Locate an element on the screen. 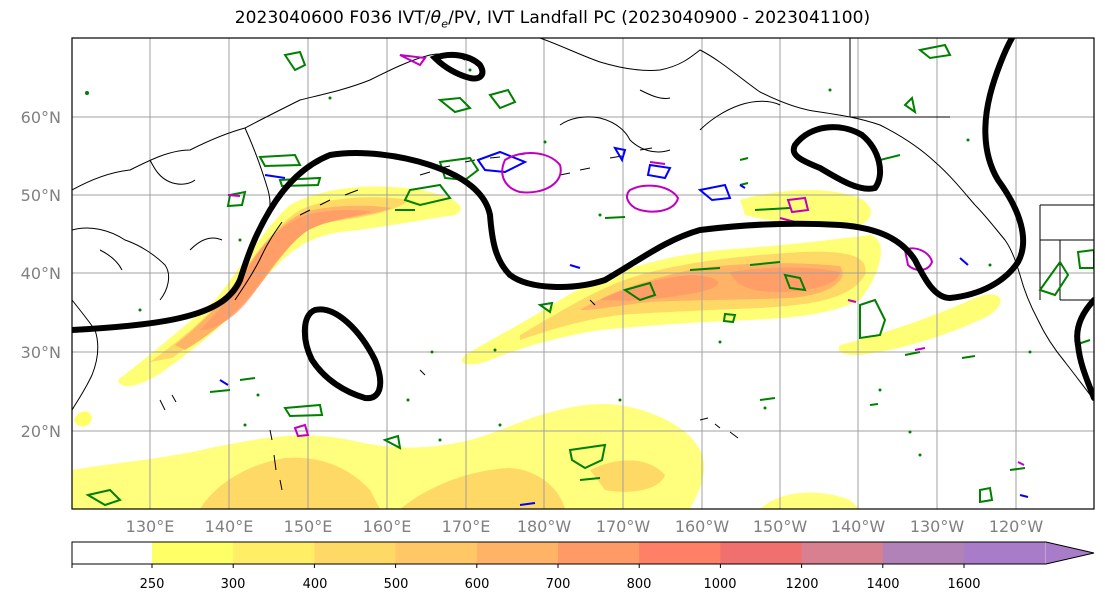 Image resolution: width=1105 pixels, height=603 pixels. colorbar-tick-label: 1400 is located at coordinates (882, 584).